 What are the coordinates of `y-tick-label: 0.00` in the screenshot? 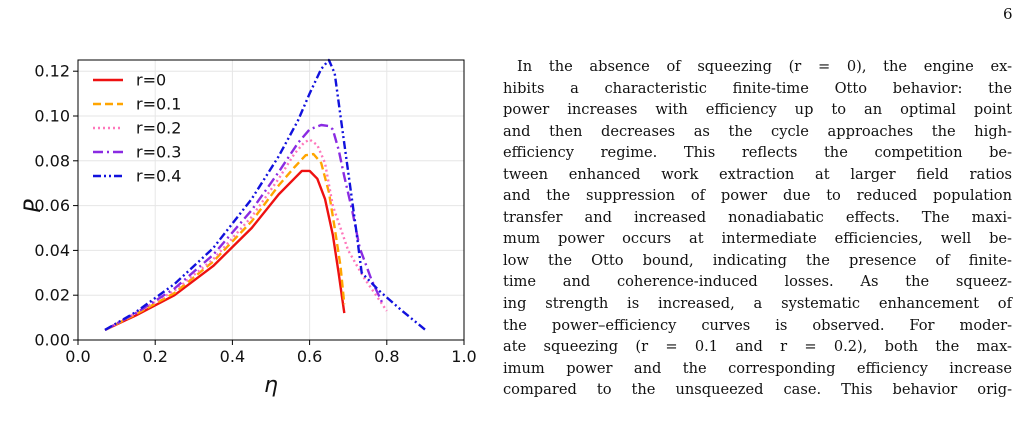 It's located at (52, 340).